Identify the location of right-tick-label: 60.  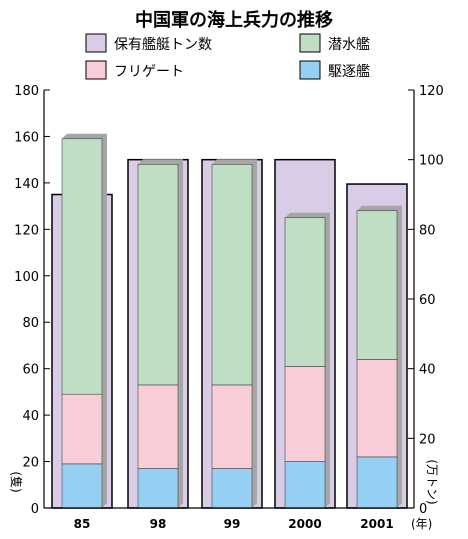
(427, 300).